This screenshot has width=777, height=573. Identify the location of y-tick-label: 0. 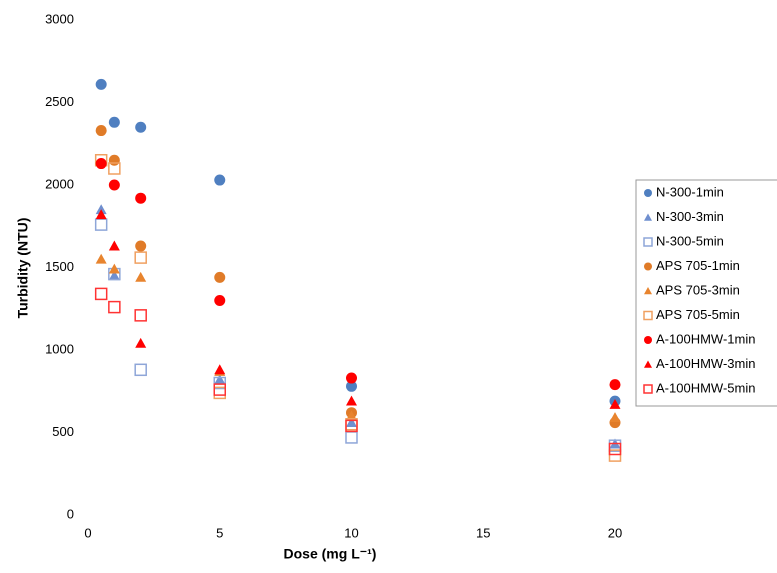
(70, 513).